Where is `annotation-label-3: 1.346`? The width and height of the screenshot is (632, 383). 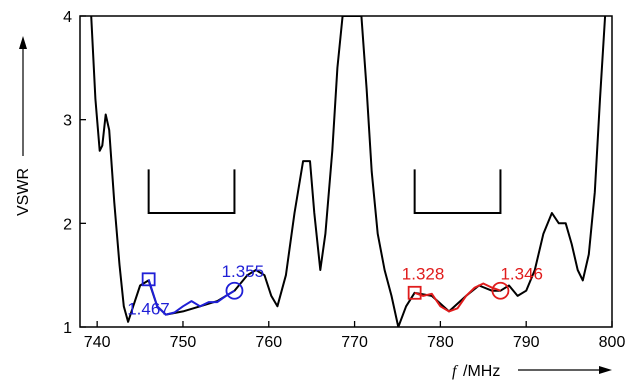
annotation-label-3: 1.346 is located at coordinates (521, 273).